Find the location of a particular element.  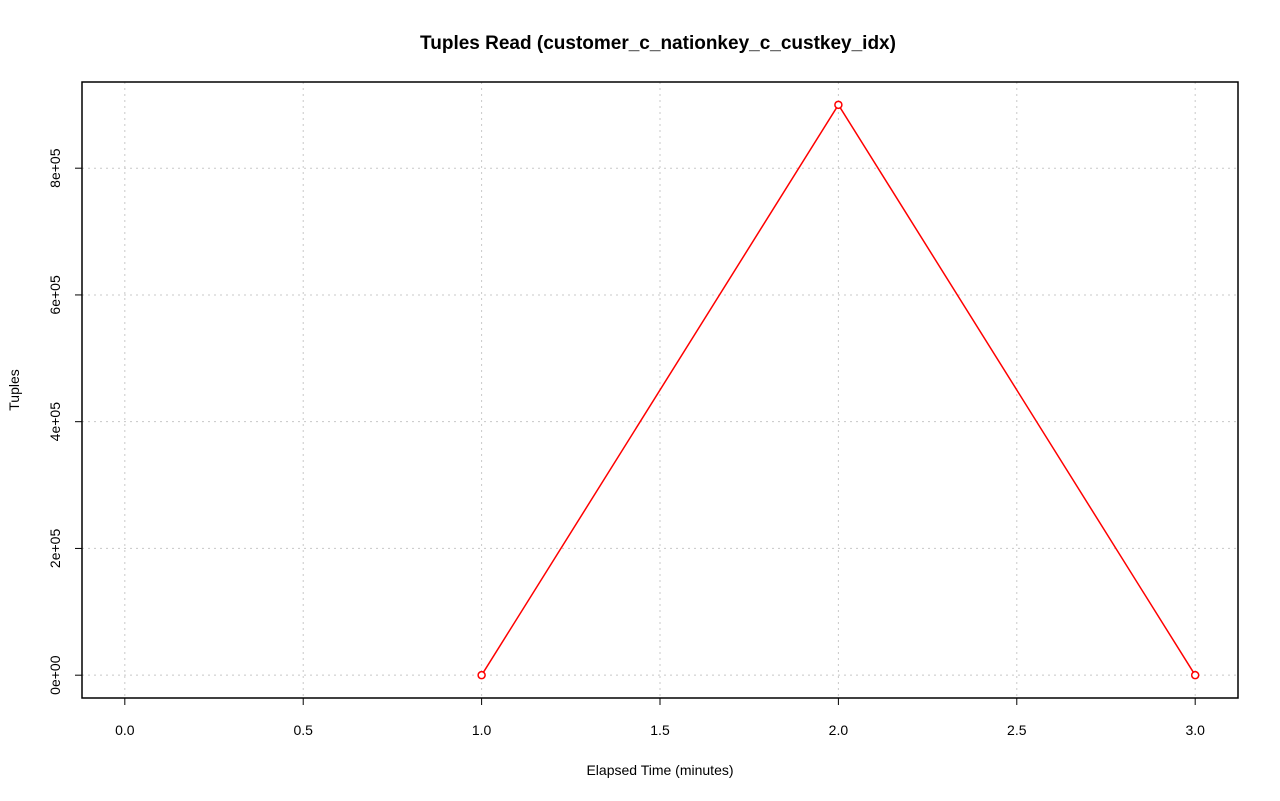

y-tick-label: 8e+05 is located at coordinates (55, 168).